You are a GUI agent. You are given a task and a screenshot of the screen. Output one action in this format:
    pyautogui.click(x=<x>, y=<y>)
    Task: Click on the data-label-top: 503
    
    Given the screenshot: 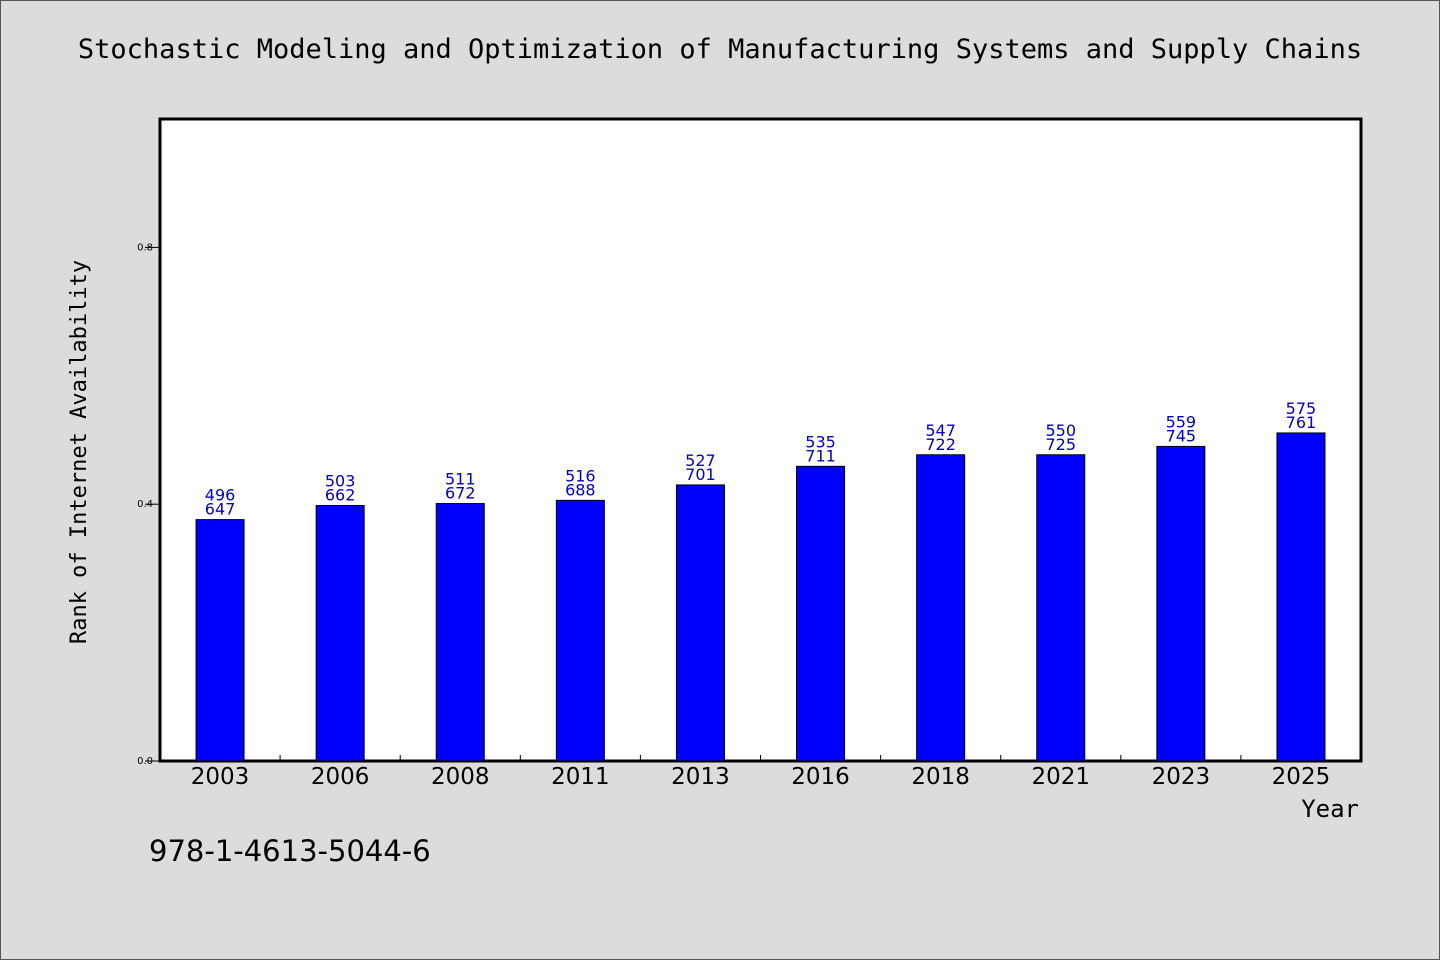 What is the action you would take?
    pyautogui.click(x=340, y=480)
    